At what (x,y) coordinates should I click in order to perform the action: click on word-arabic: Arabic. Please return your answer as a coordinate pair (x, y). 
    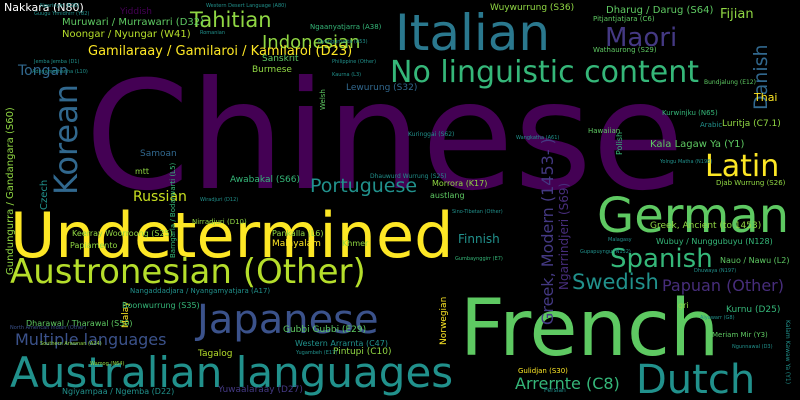
    Looking at the image, I should click on (711, 125).